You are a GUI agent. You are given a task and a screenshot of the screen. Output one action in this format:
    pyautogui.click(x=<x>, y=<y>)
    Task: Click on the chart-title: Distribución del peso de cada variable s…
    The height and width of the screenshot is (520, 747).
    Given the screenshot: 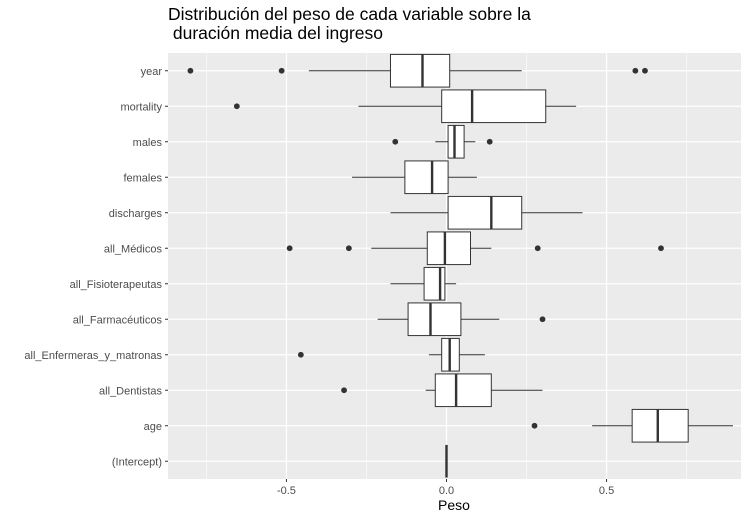 What is the action you would take?
    pyautogui.click(x=349, y=23)
    